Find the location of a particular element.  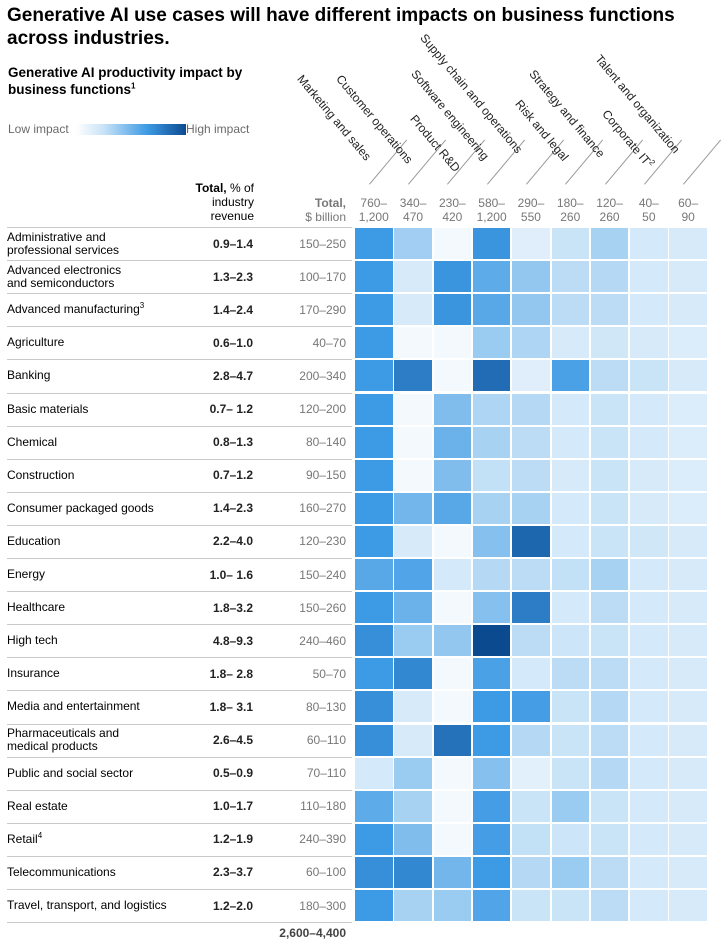

grand-total: 2,600–4,400 is located at coordinates (312, 933).